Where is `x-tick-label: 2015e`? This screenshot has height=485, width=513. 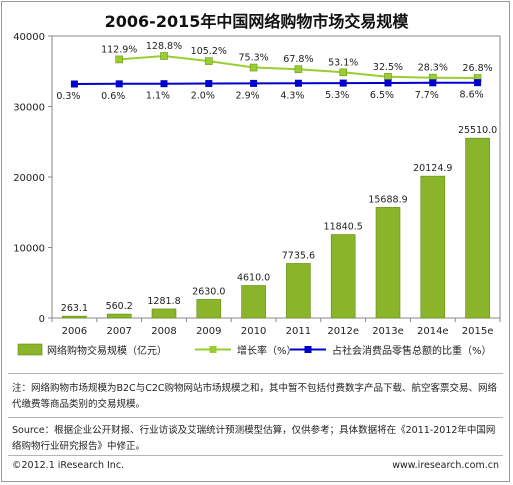
x-tick-label: 2015e is located at coordinates (478, 331).